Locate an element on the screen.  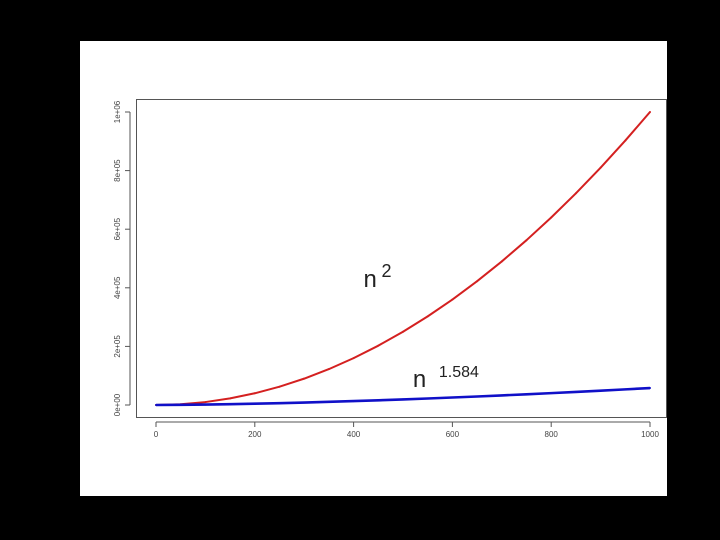
annotation-exponent: 2 is located at coordinates (386, 271).